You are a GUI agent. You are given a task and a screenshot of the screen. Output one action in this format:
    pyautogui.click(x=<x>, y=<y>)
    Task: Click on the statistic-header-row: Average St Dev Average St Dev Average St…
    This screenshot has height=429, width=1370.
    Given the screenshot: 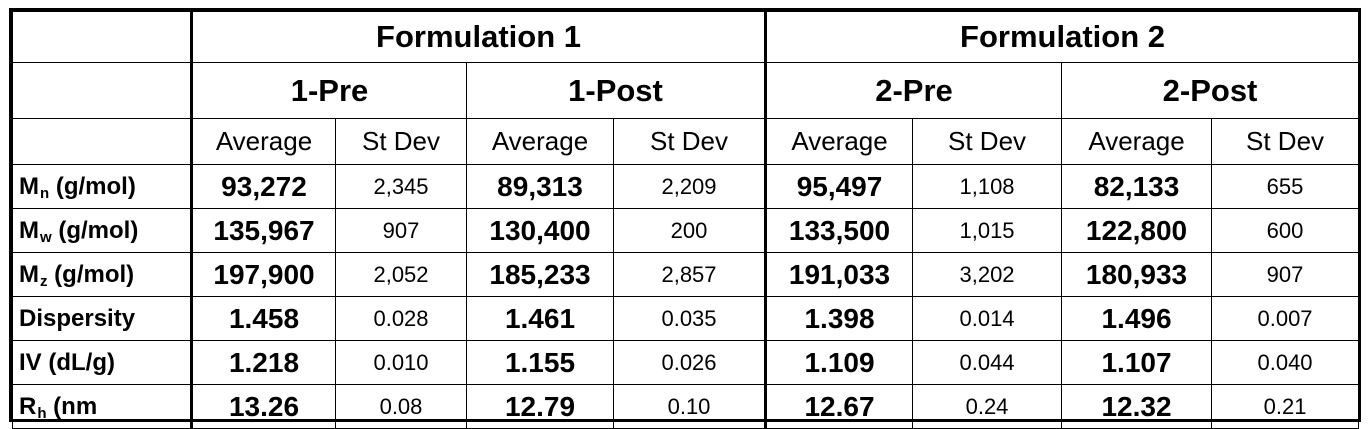 What is the action you would take?
    pyautogui.click(x=686, y=141)
    